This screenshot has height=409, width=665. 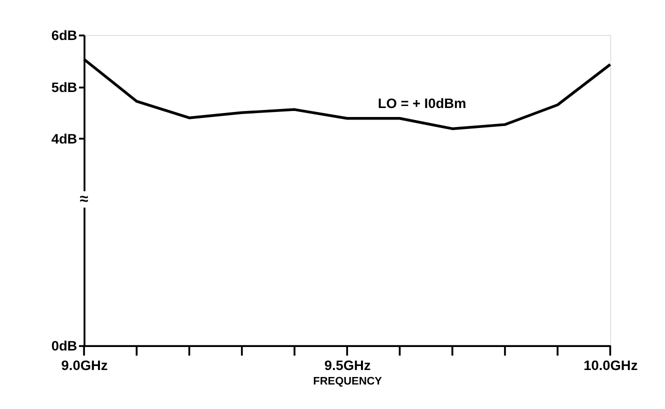 I want to click on x-tick-label: 10.0GHz, so click(x=611, y=365).